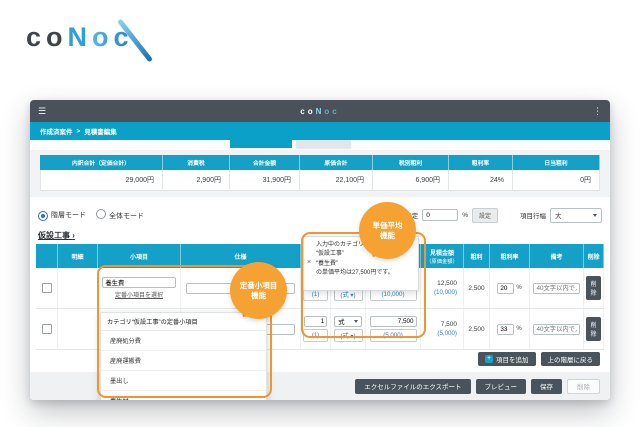  Describe the element at coordinates (348, 321) in the screenshot. I see `unit-select: 式` at that location.